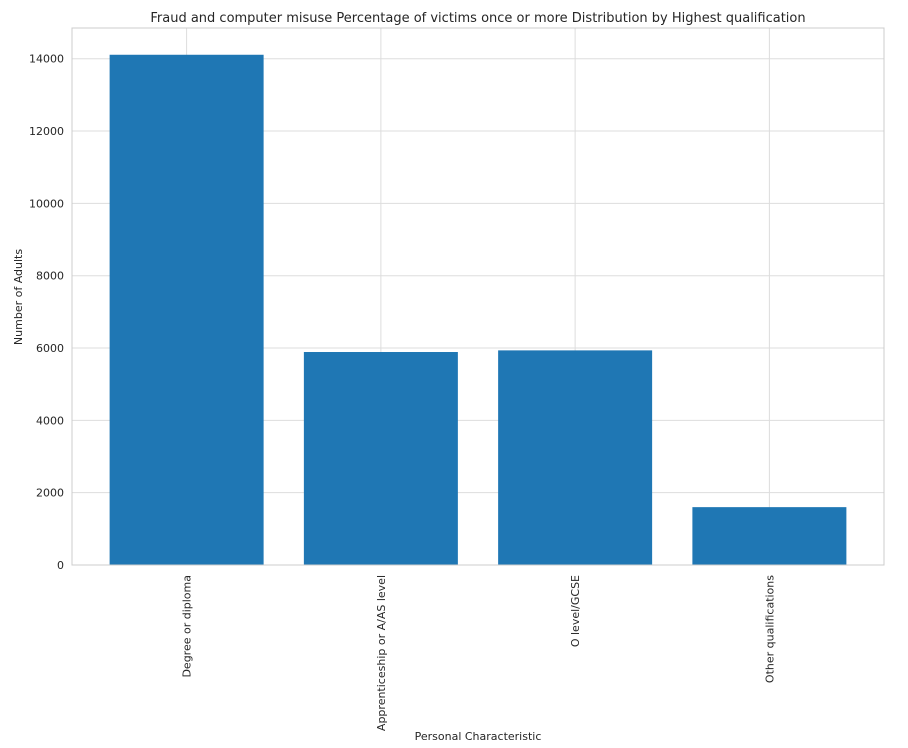 The image size is (908, 748). Describe the element at coordinates (60, 565) in the screenshot. I see `y-tick-label: 0` at that location.